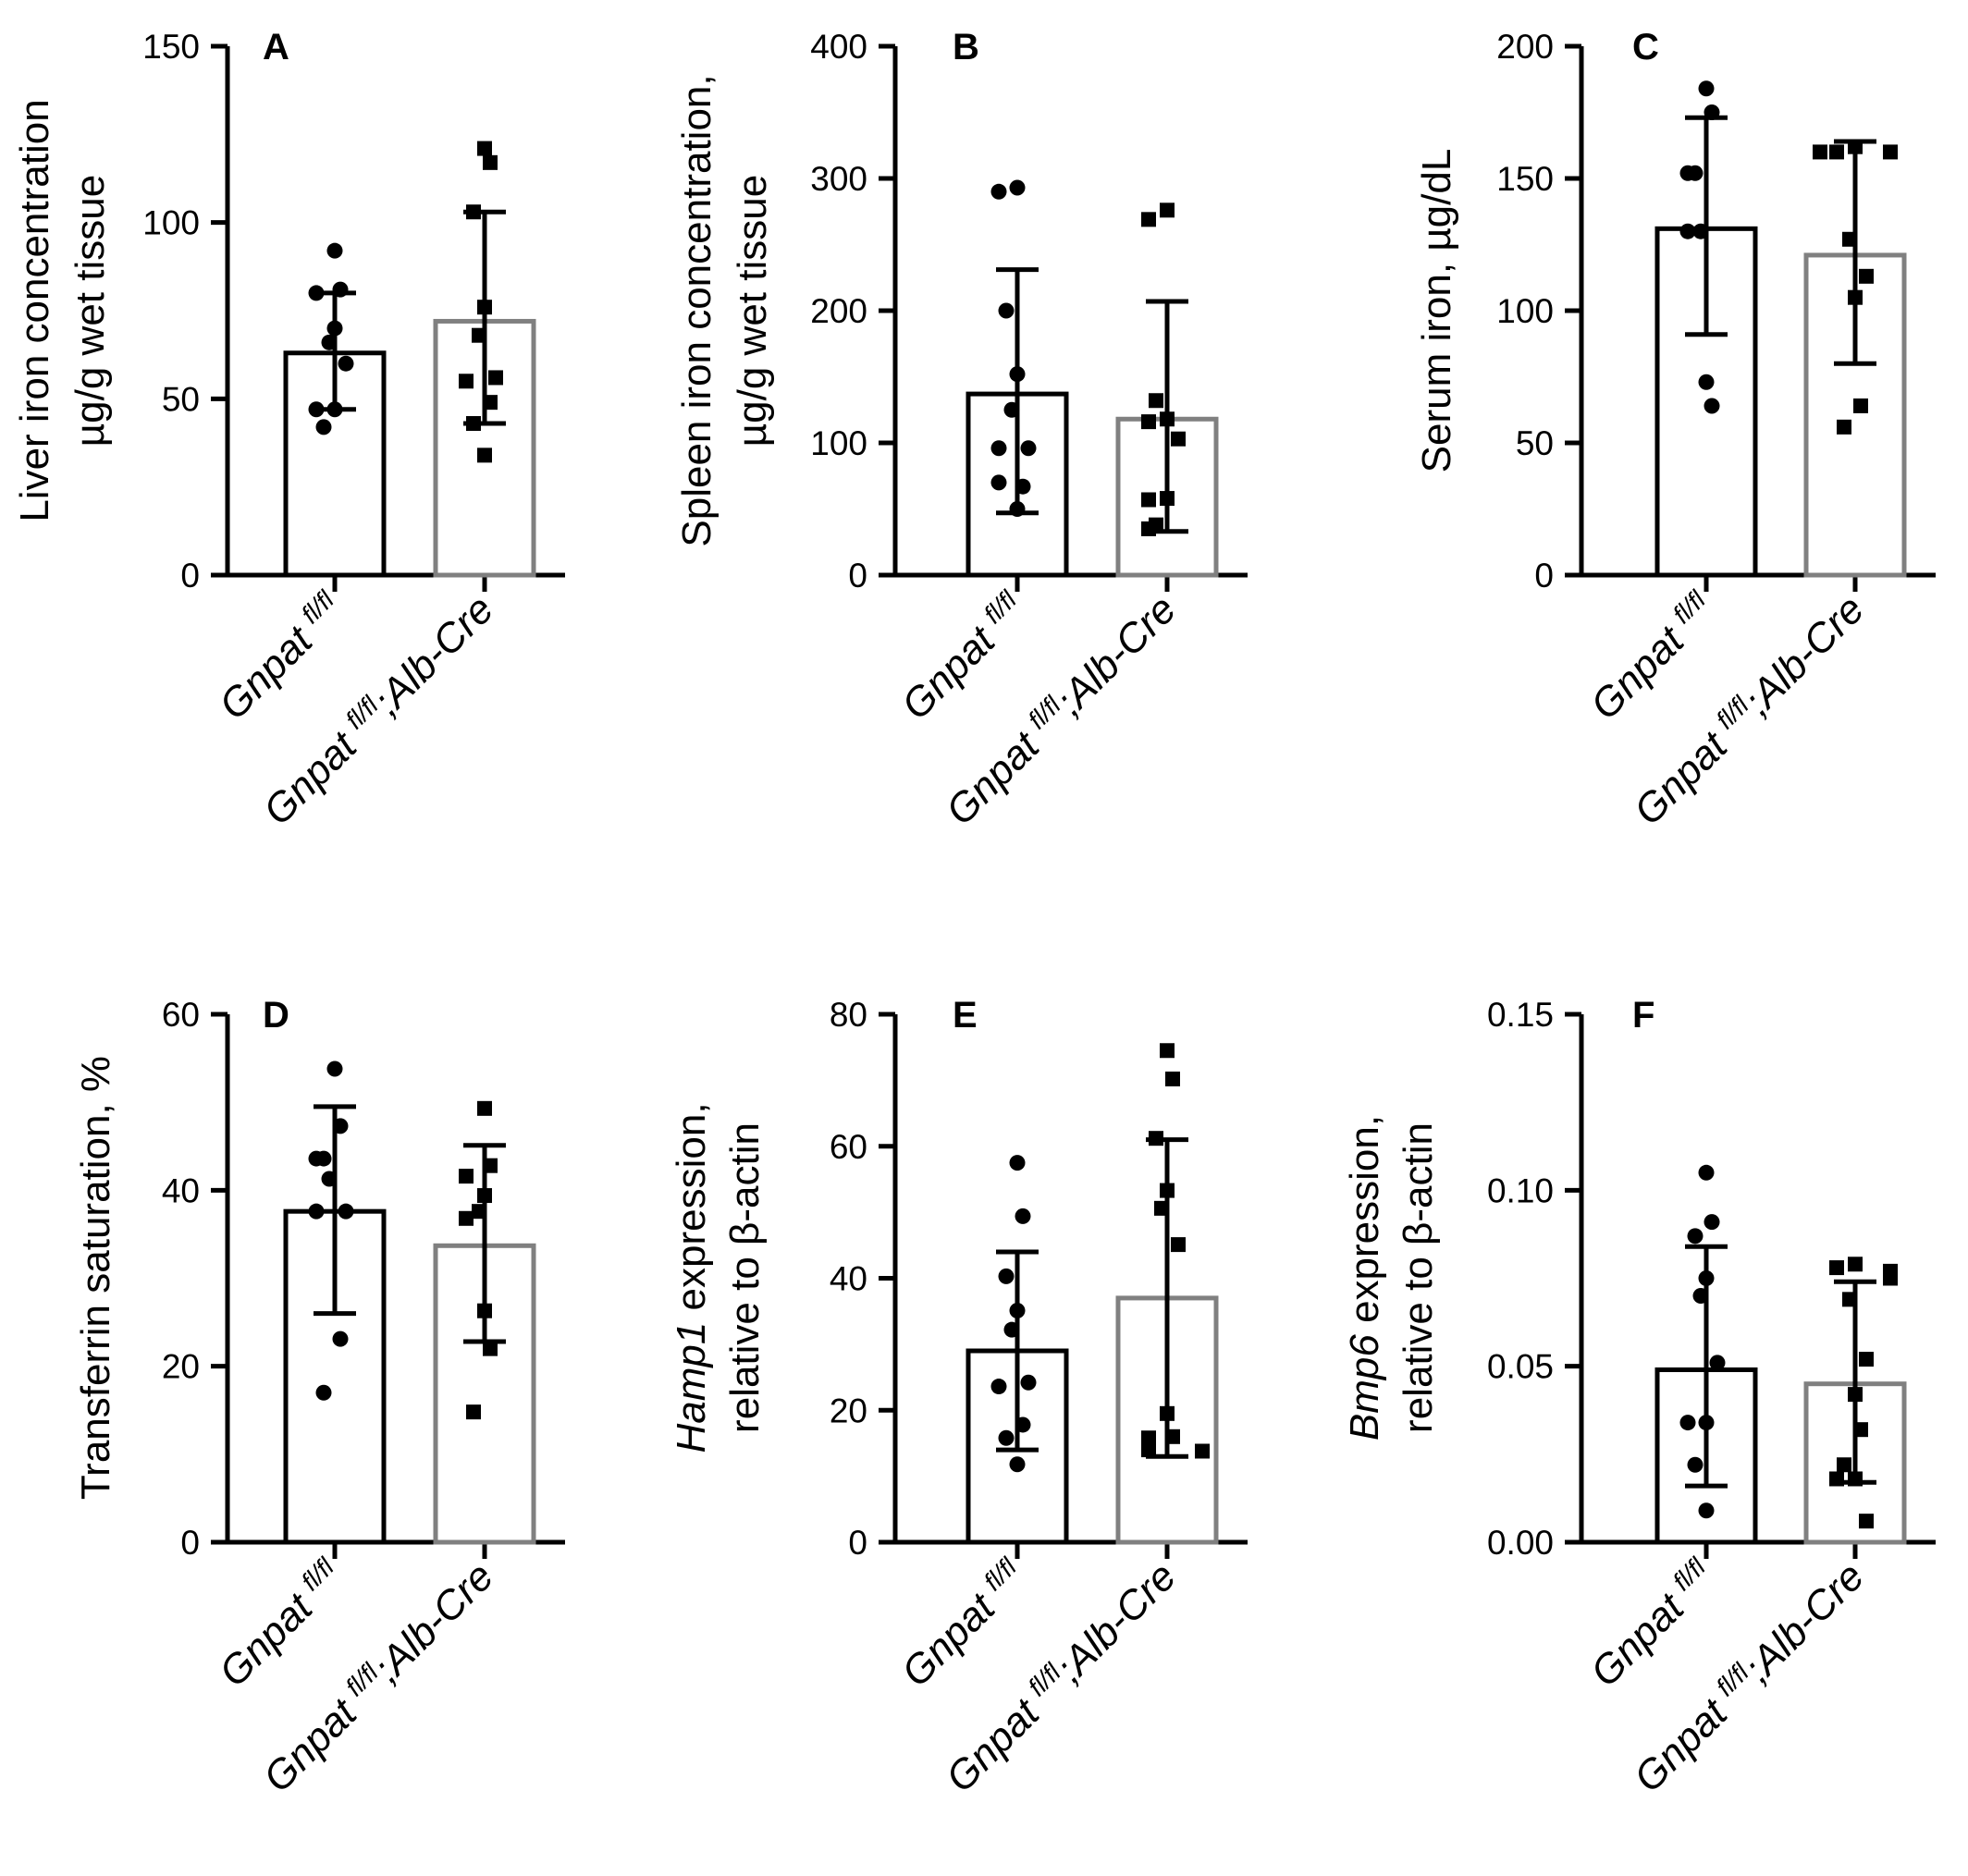 The image size is (1968, 1876). What do you see at coordinates (1520, 1543) in the screenshot?
I see `y-tick-label: 0.00` at bounding box center [1520, 1543].